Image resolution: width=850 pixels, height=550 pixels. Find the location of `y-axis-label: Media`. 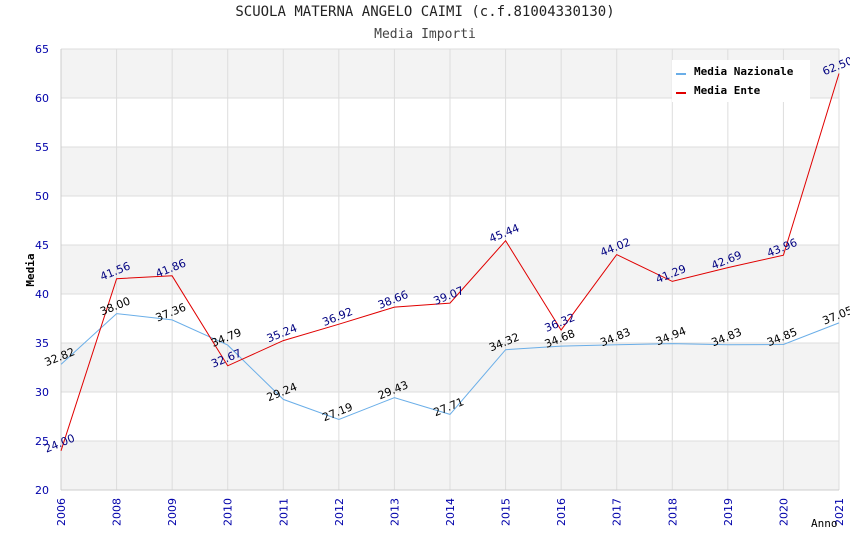

y-axis-label: Media is located at coordinates (30, 269).